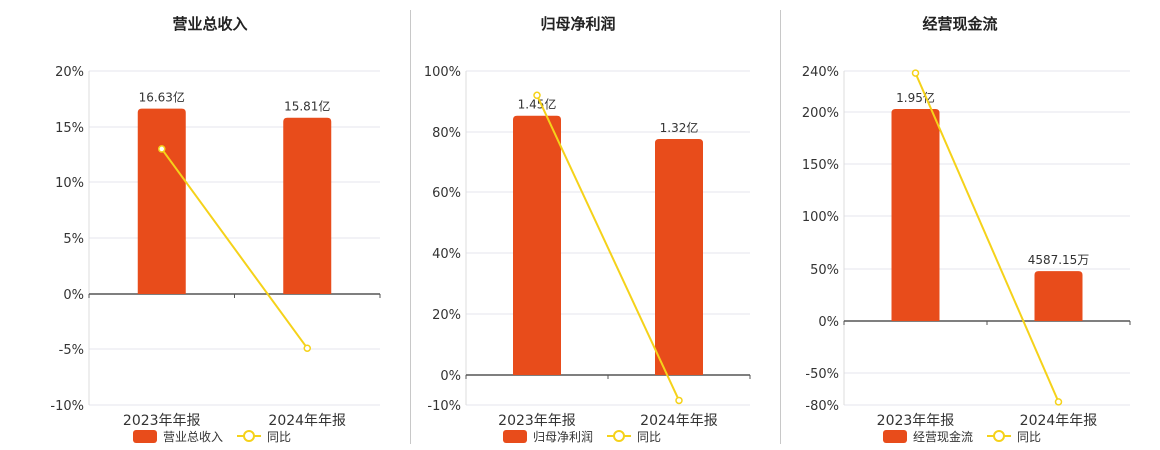 The height and width of the screenshot is (450, 1160). What do you see at coordinates (69, 128) in the screenshot?
I see `y-tick-label: 15%` at bounding box center [69, 128].